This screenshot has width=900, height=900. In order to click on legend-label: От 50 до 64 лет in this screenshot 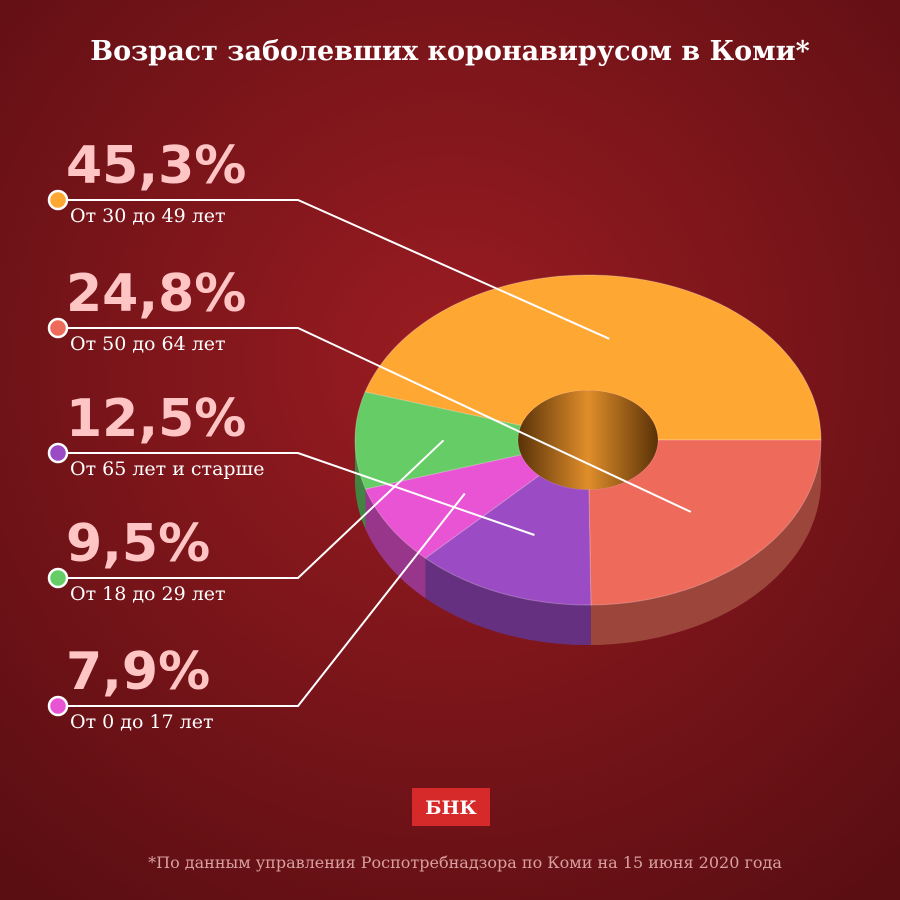, I will do `click(148, 344)`.